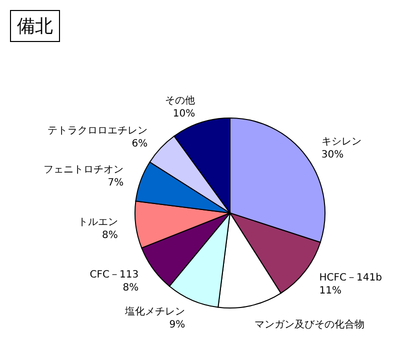  I want to click on data-label: 9%, so click(177, 325).